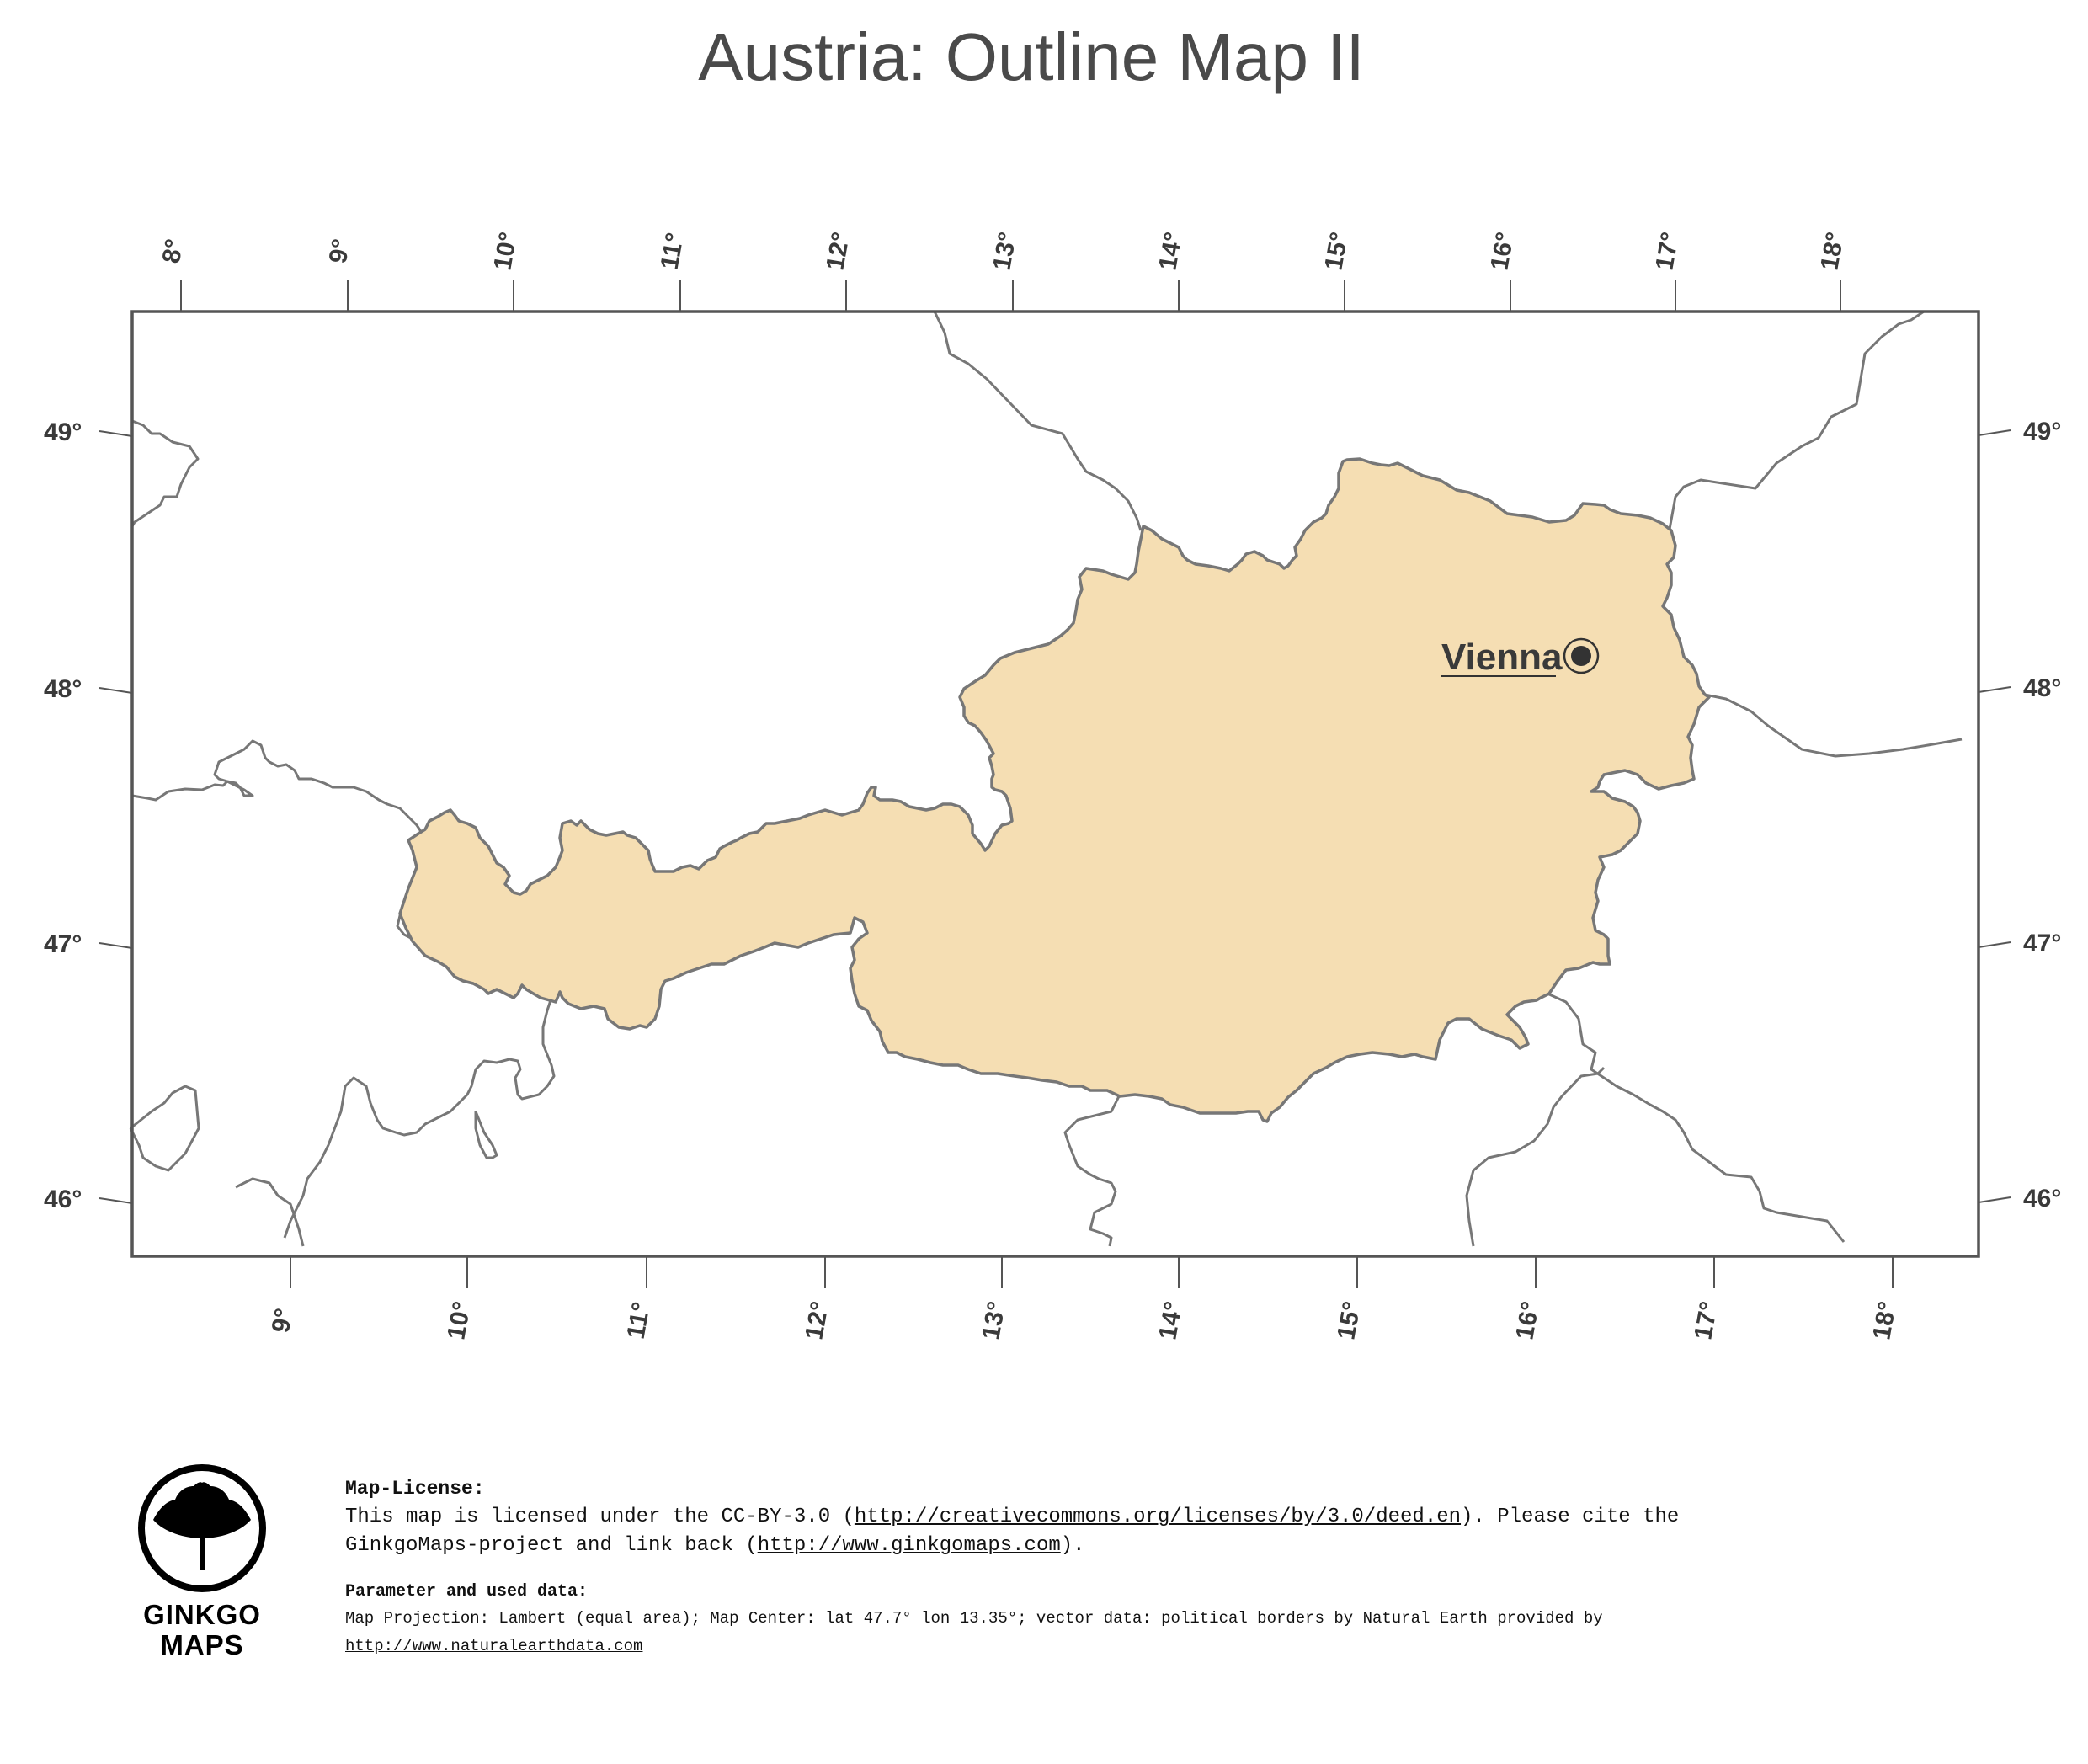 The width and height of the screenshot is (2088, 1764). Describe the element at coordinates (1535, 1156) in the screenshot. I see `border-slovenia-croatia` at that location.